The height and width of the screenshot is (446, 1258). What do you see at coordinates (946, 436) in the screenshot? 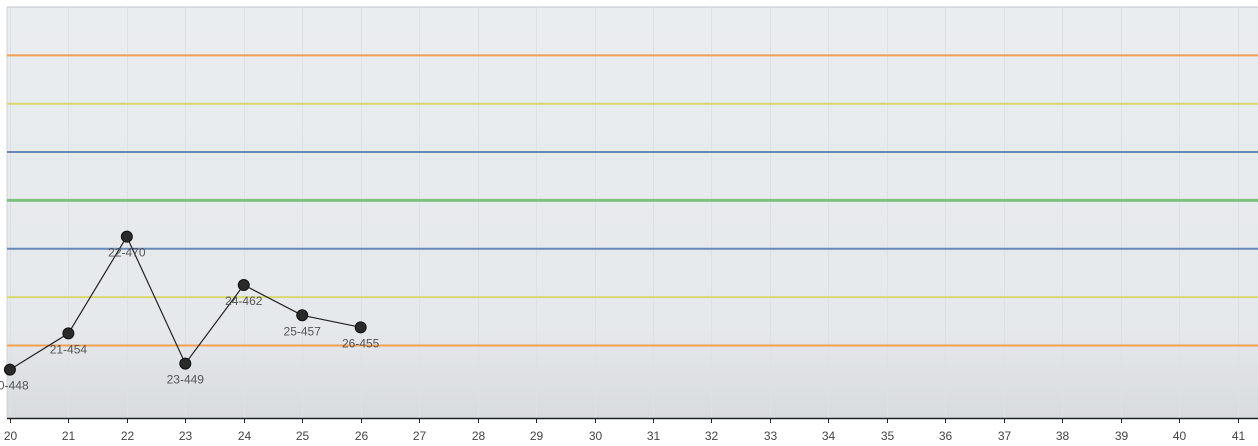
I see `x-tick-label-36: 36` at bounding box center [946, 436].